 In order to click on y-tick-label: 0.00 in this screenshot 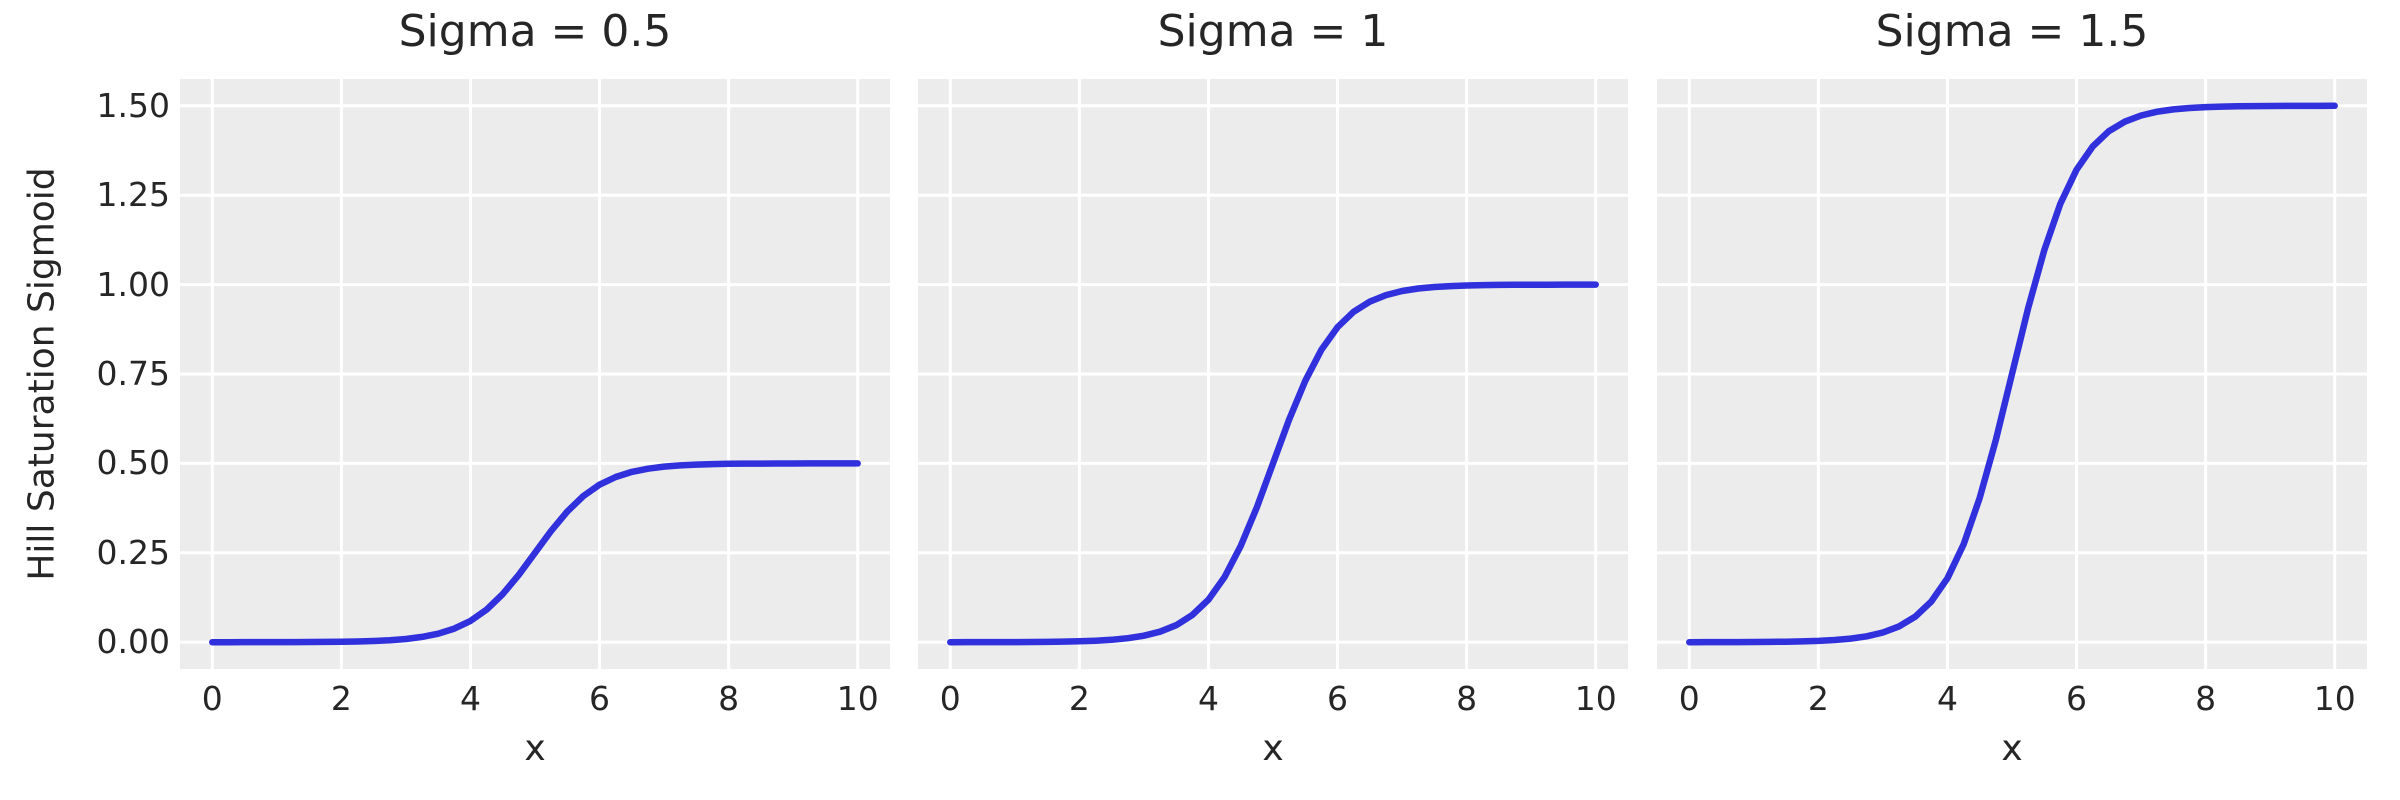, I will do `click(133, 642)`.